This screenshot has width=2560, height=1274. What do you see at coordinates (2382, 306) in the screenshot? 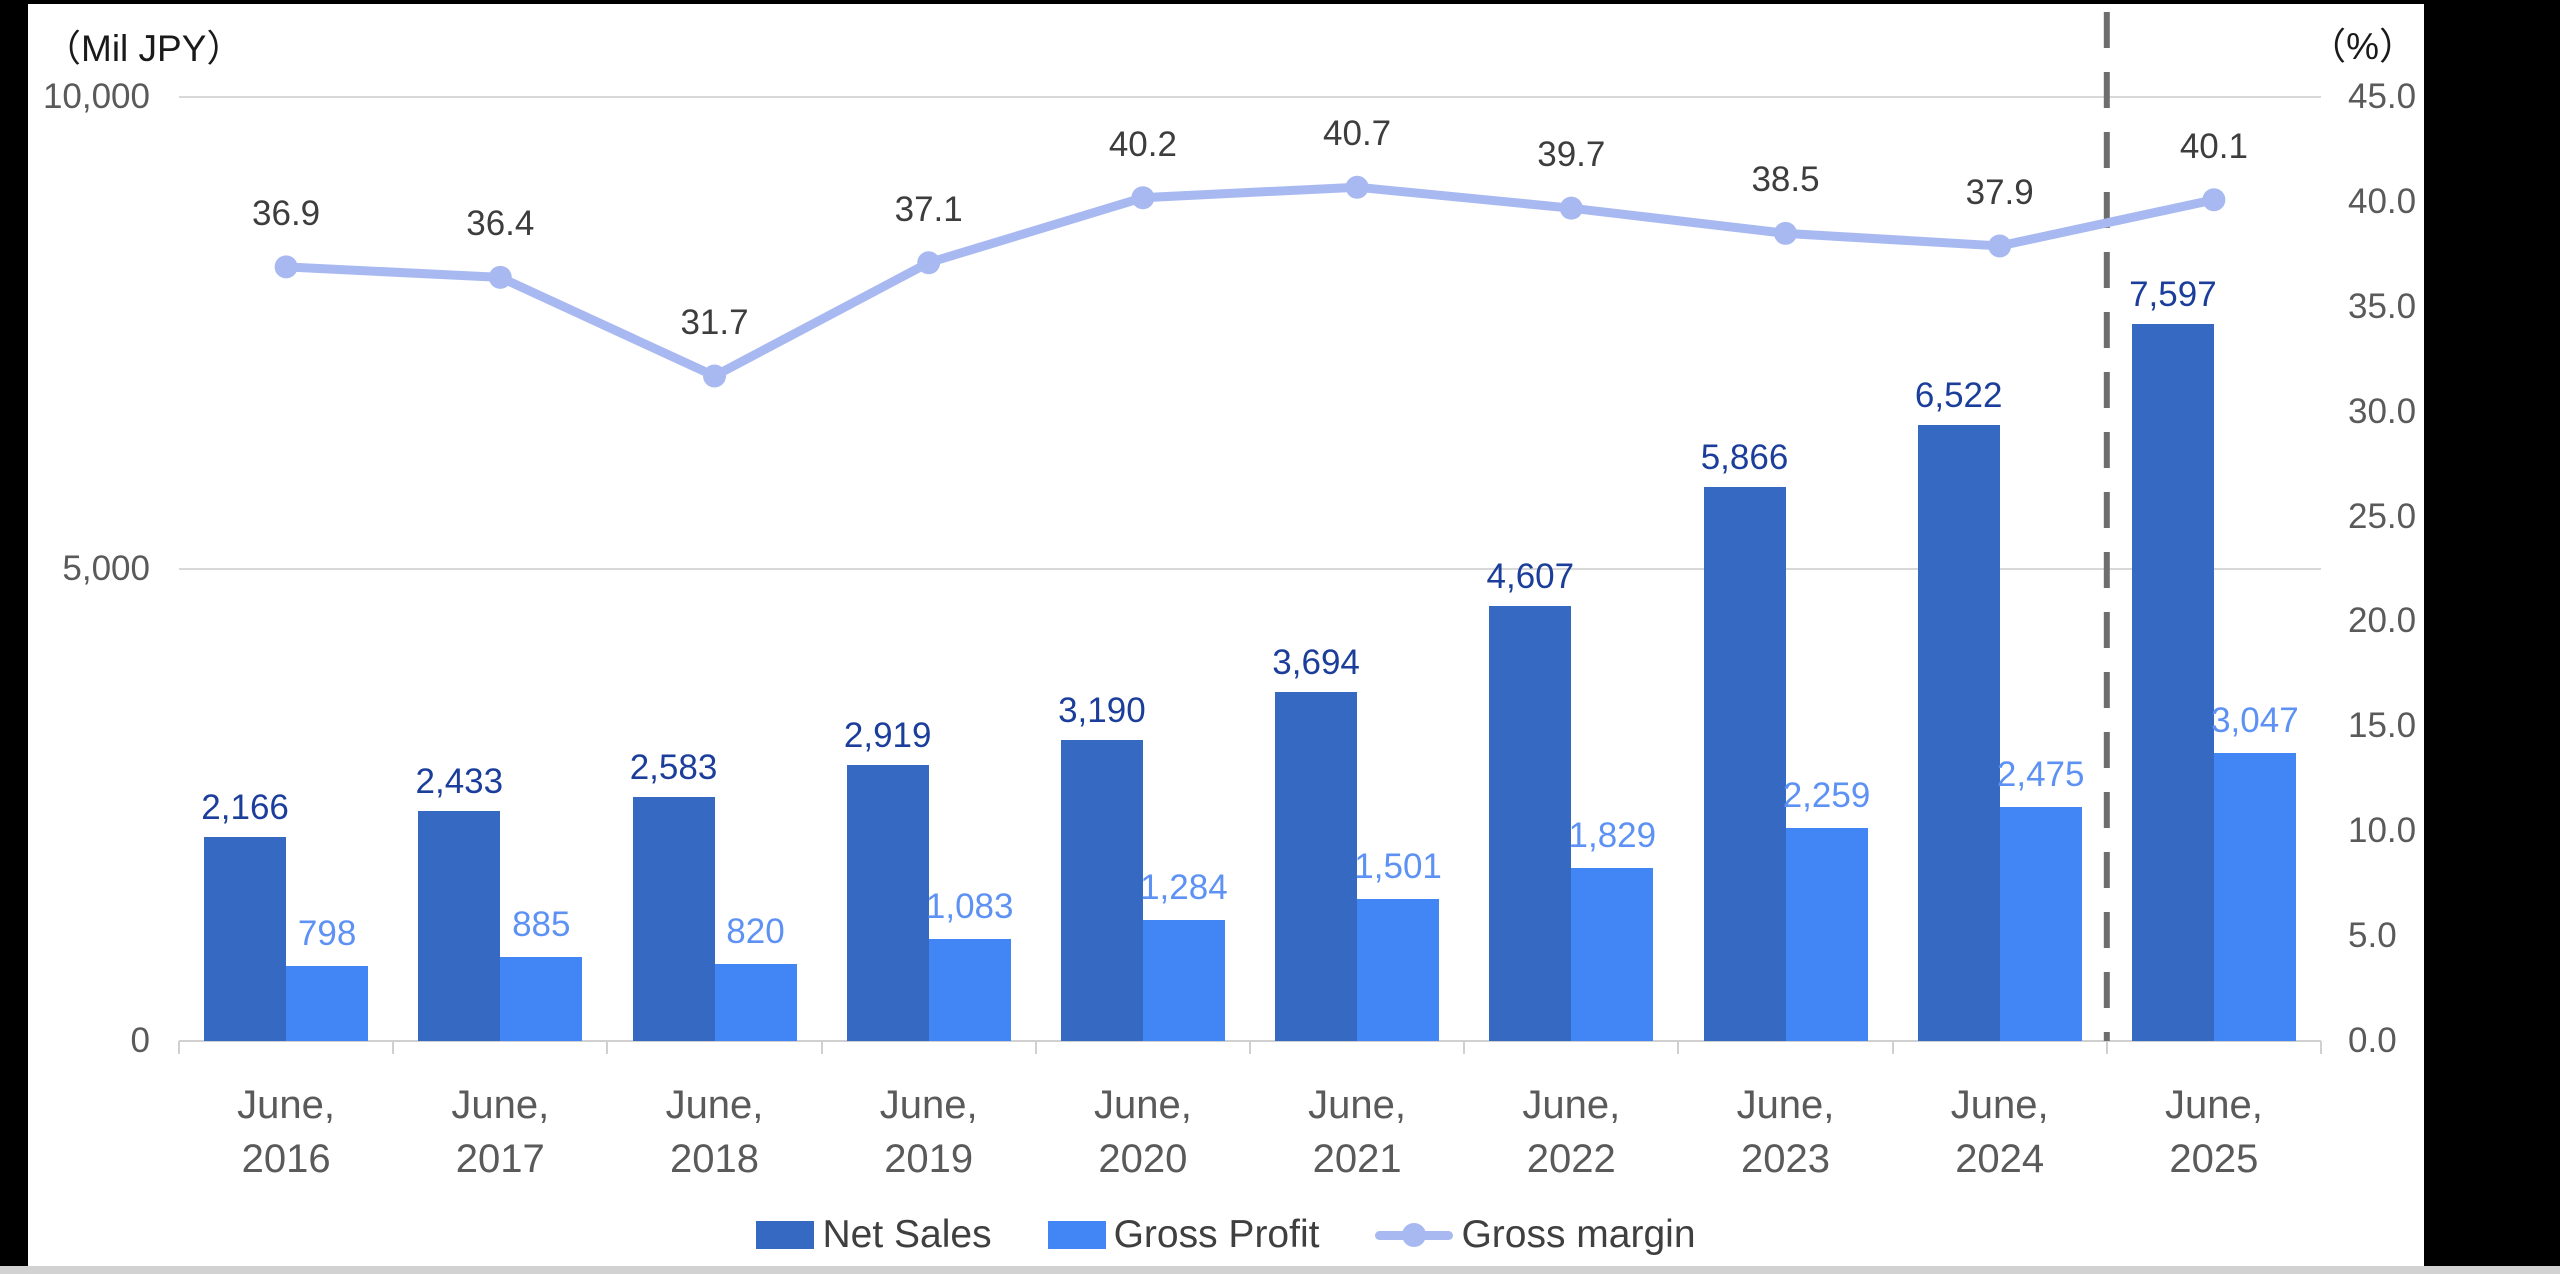
I see `y-axis-label-right: 35.0` at bounding box center [2382, 306].